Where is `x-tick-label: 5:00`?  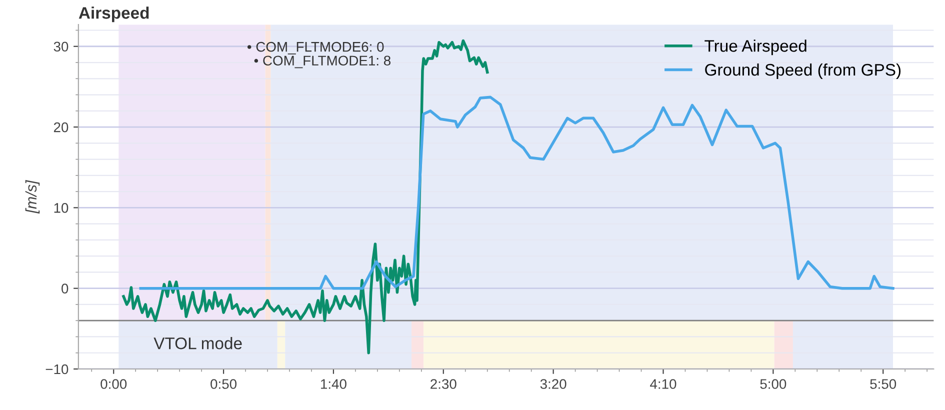
x-tick-label: 5:00 is located at coordinates (773, 384).